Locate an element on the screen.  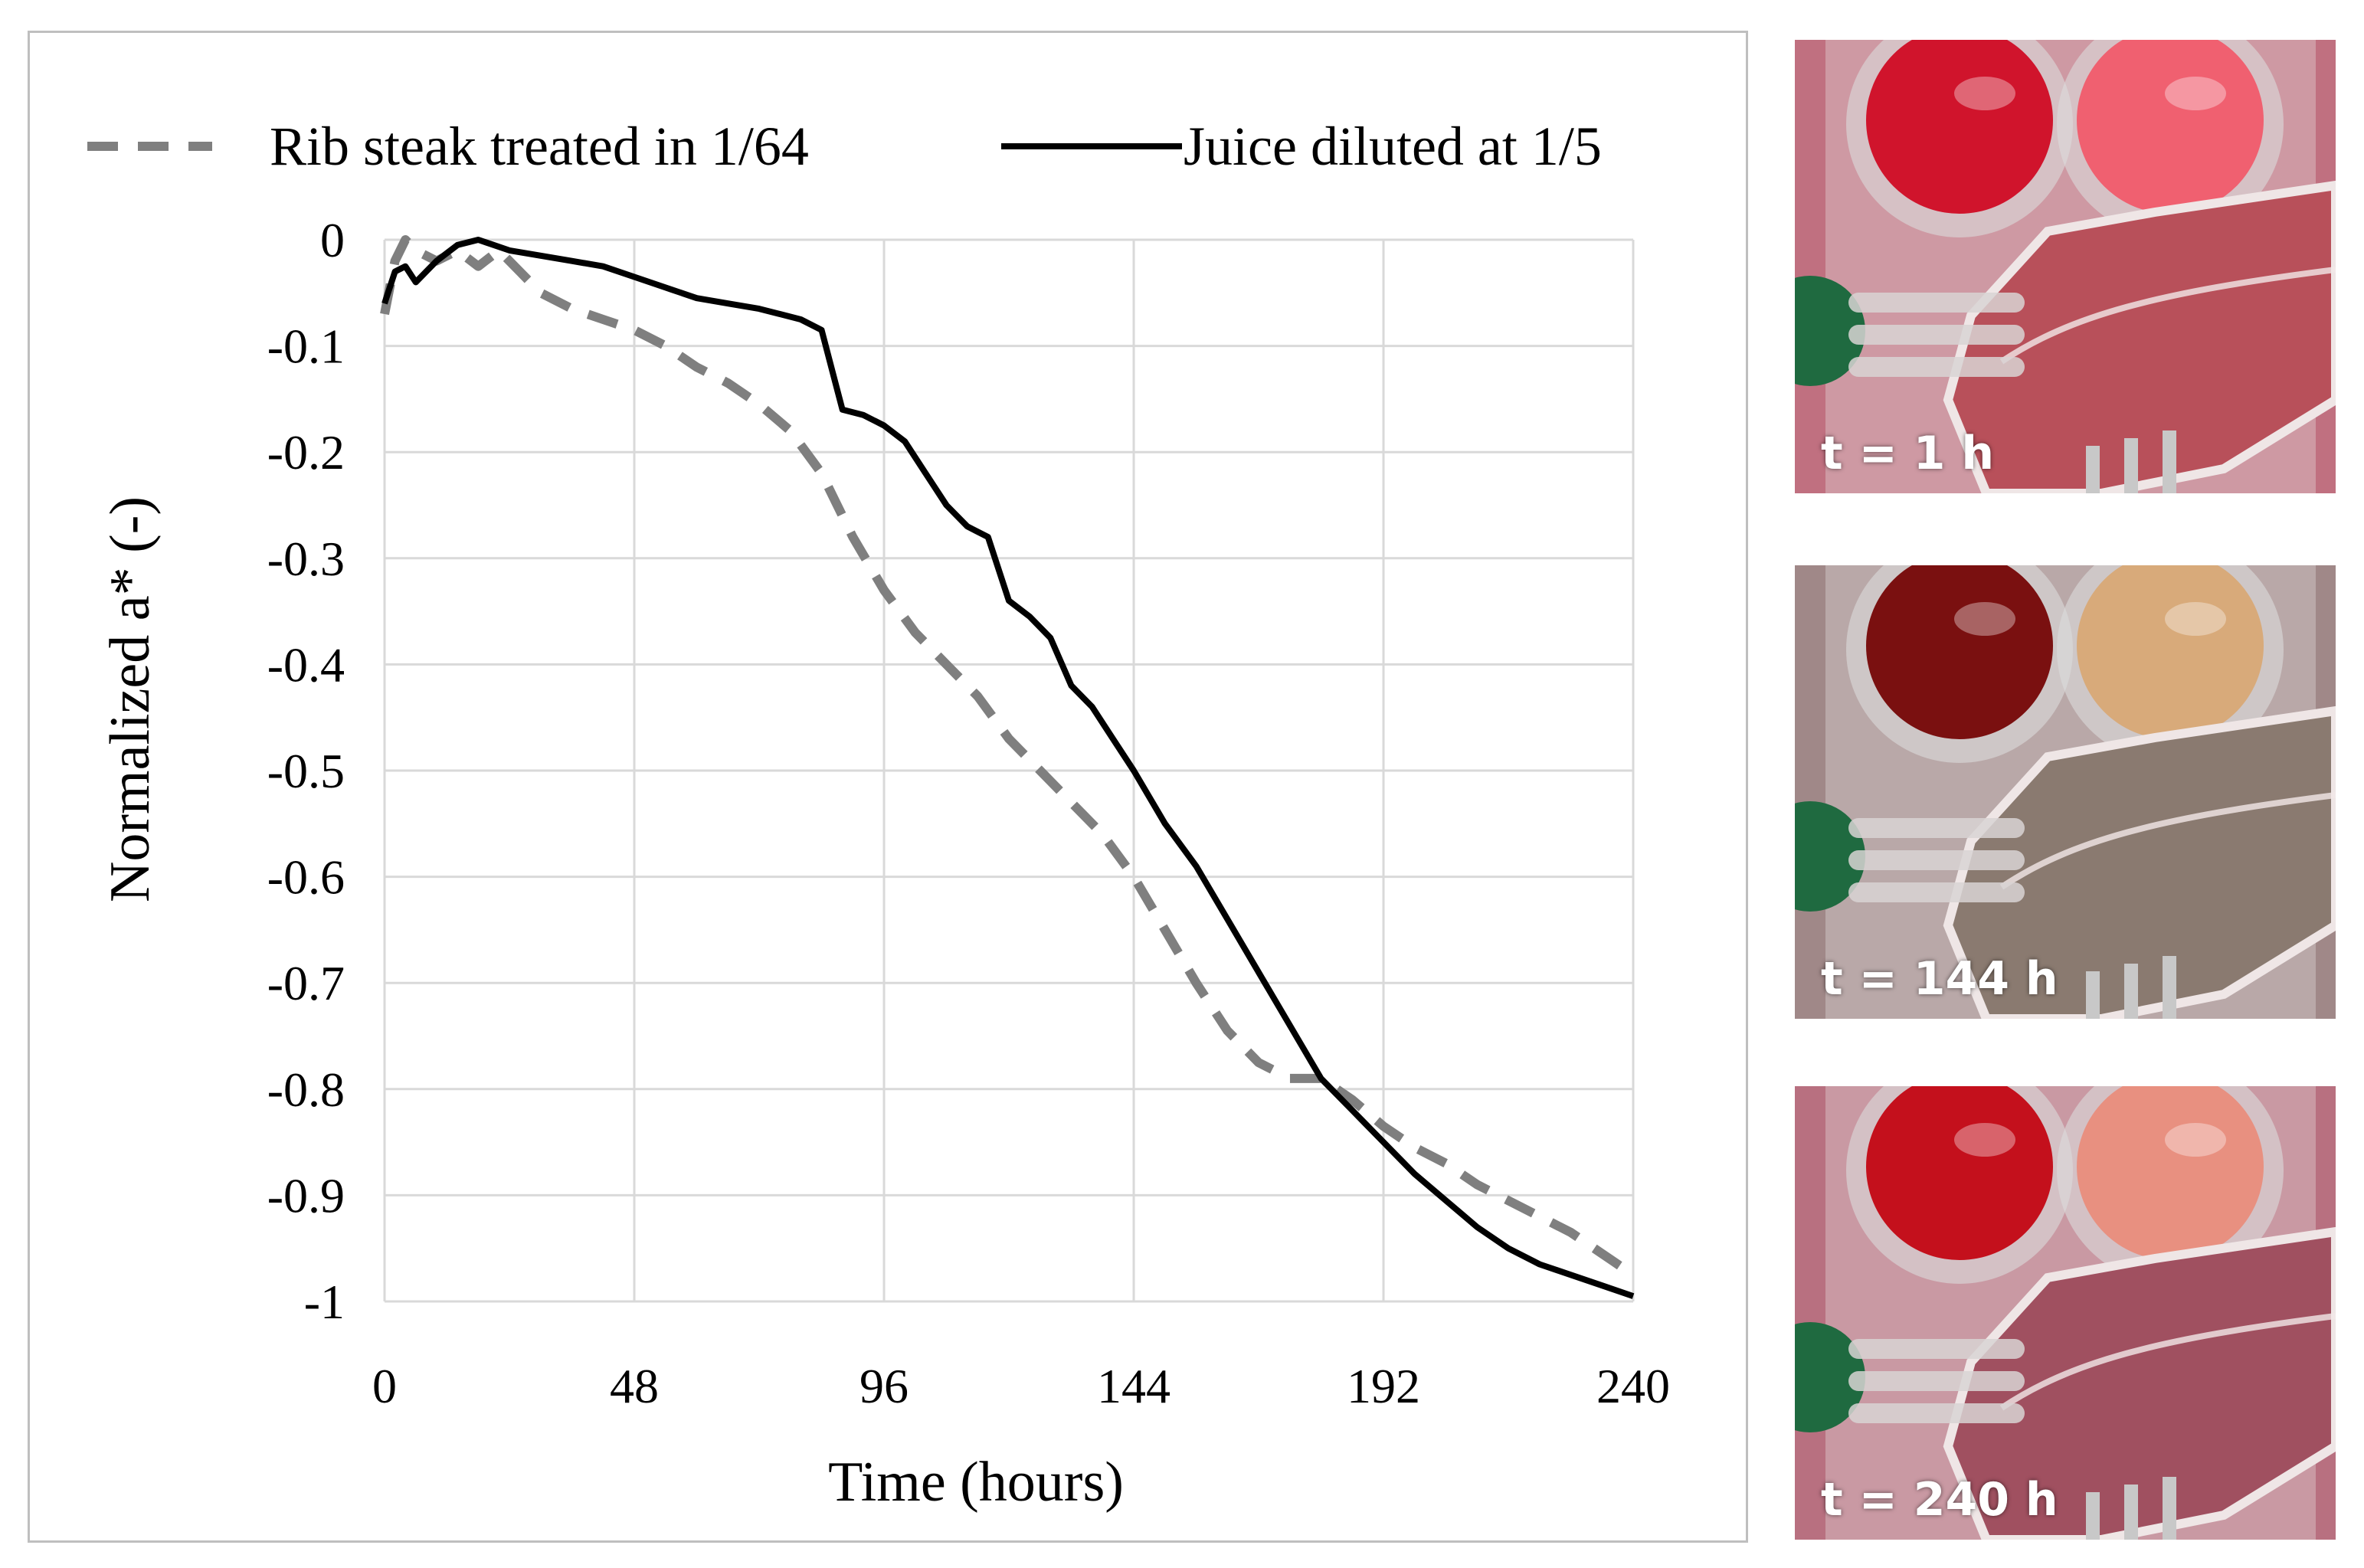
y-tick-label: 0 is located at coordinates (332, 240).